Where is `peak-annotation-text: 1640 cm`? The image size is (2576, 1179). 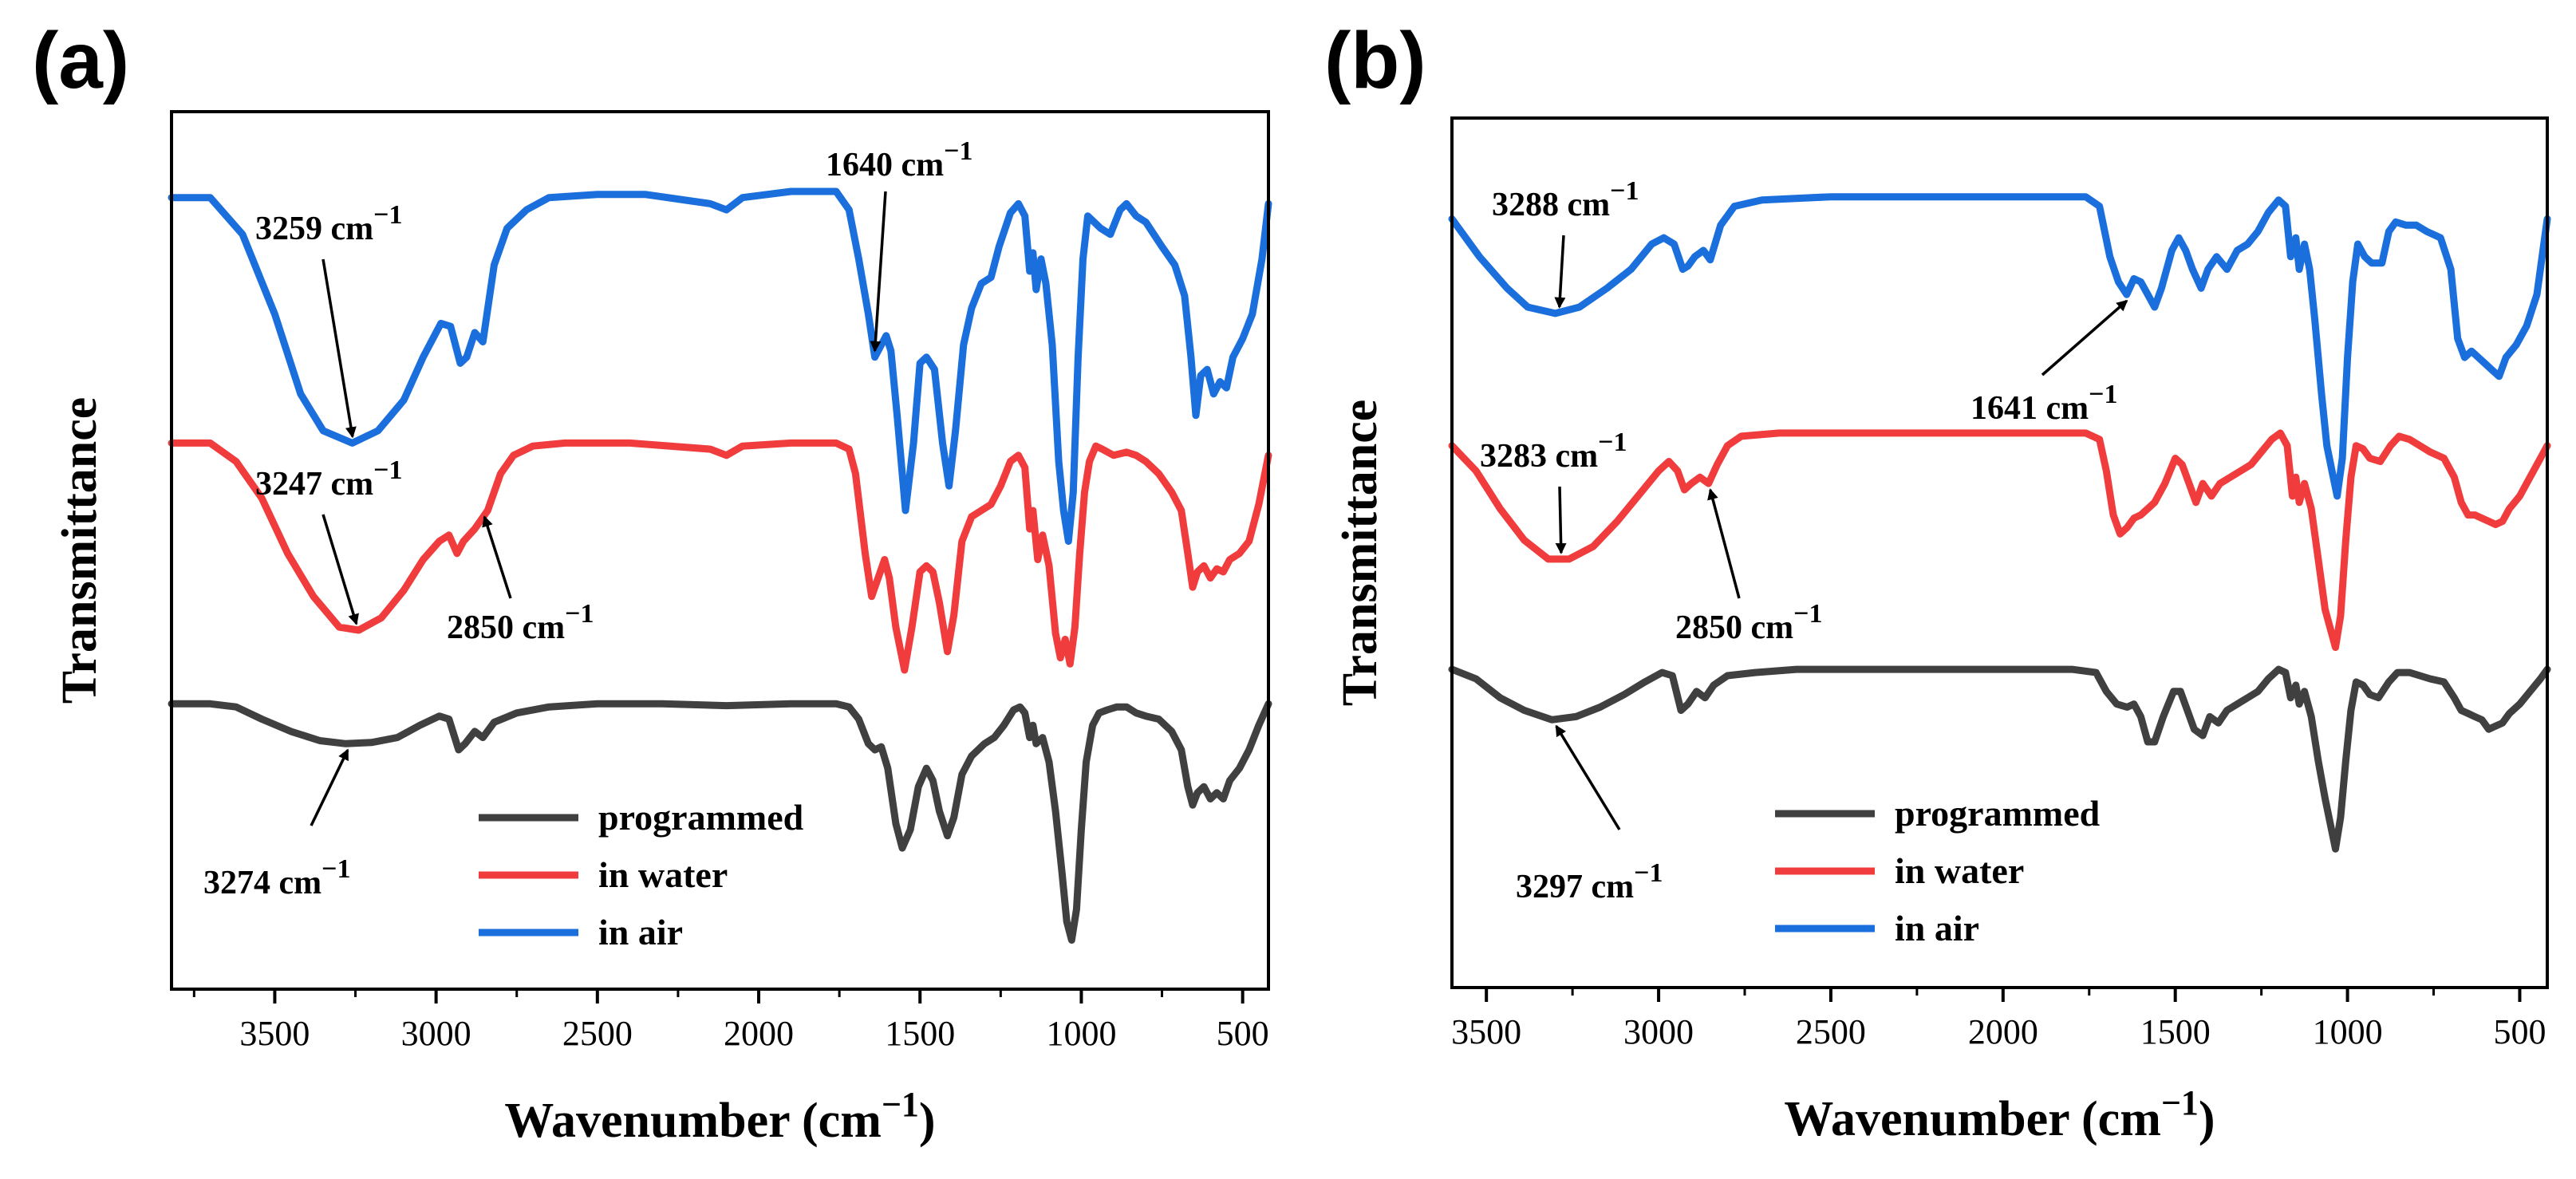
peak-annotation-text: 1640 cm is located at coordinates (885, 165).